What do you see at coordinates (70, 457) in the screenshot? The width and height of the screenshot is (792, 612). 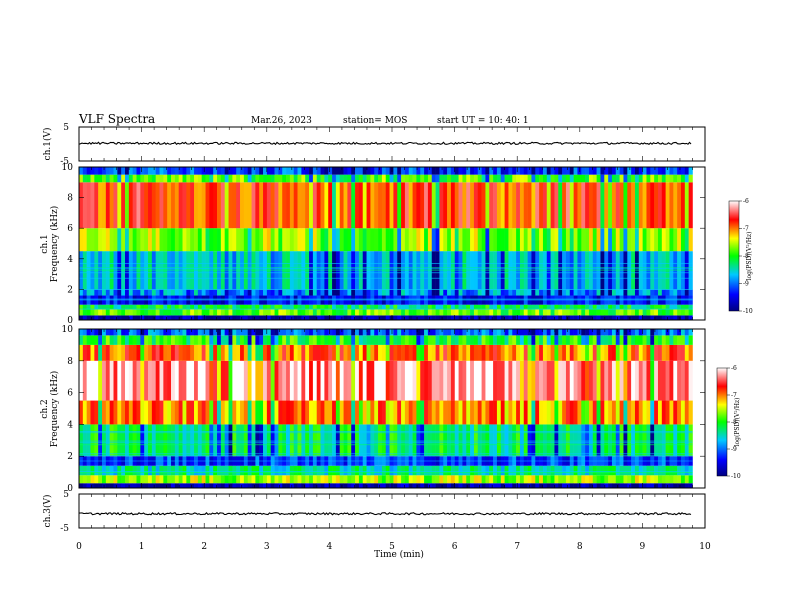 I see `y-tick-label: 2` at bounding box center [70, 457].